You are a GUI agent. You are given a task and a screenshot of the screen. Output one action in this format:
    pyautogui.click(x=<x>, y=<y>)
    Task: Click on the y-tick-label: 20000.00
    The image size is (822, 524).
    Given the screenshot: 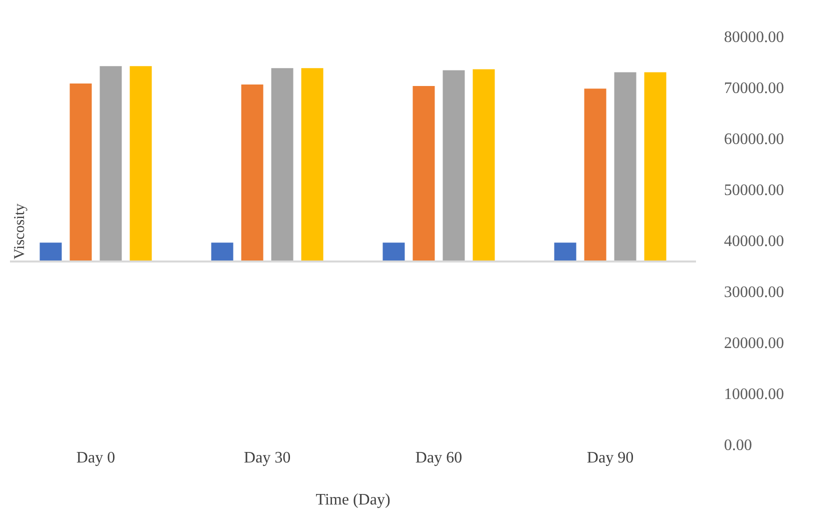 What is the action you would take?
    pyautogui.click(x=754, y=343)
    